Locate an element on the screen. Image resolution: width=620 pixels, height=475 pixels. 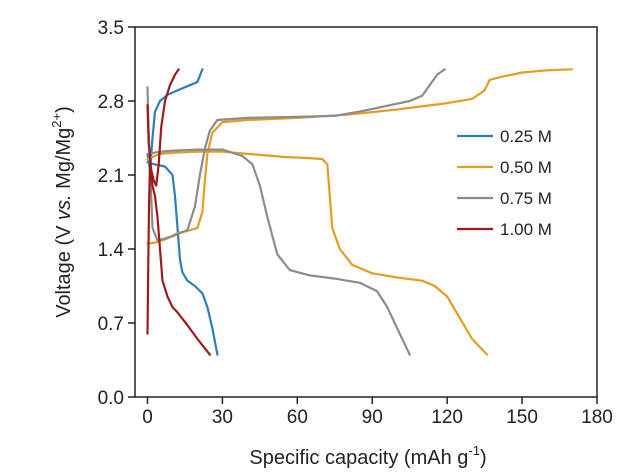
y-axis-title-mid: Mg/Mg is located at coordinates (64, 161).